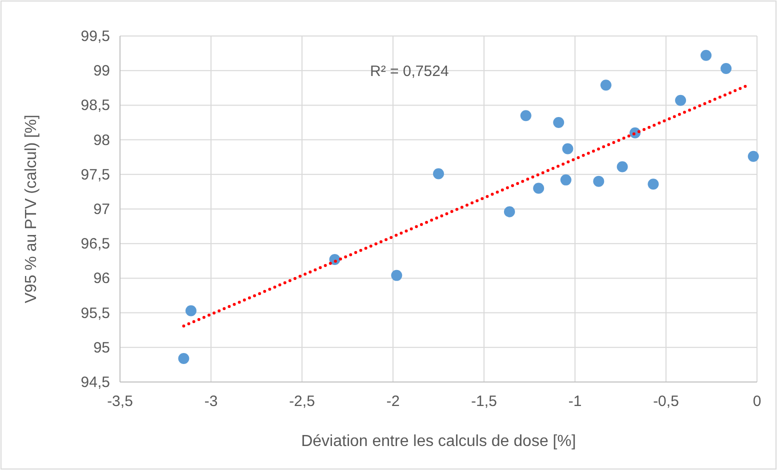  What do you see at coordinates (95, 244) in the screenshot?
I see `y-tick-label: 96,5` at bounding box center [95, 244].